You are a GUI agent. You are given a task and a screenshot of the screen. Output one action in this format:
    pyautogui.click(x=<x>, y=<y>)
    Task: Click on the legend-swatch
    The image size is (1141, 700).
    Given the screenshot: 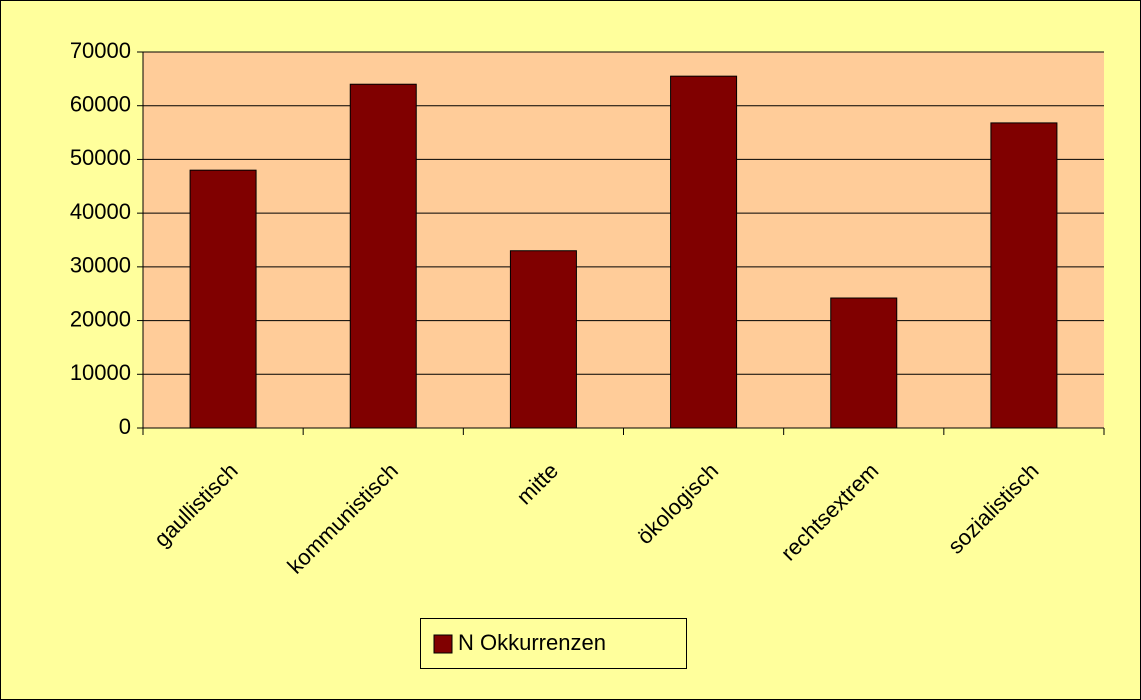 What is the action you would take?
    pyautogui.click(x=443, y=644)
    